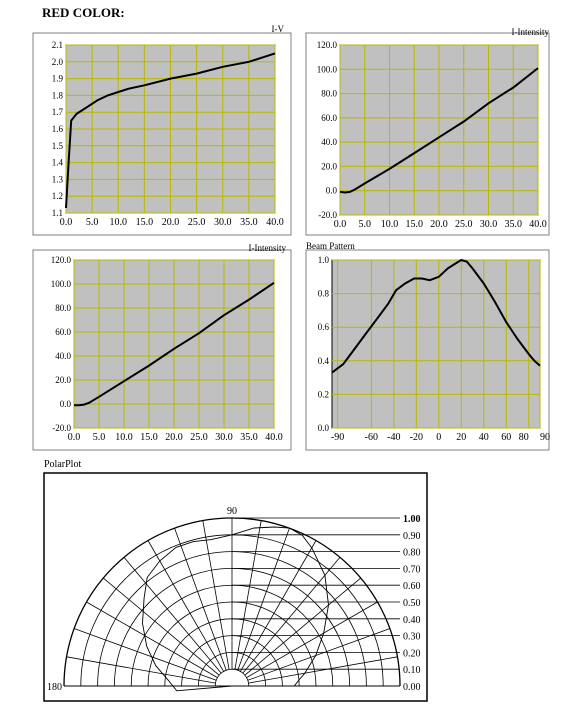 Image resolution: width=575 pixels, height=718 pixels. Describe the element at coordinates (57, 45) in the screenshot. I see `y-tick-label: 2.1` at that location.